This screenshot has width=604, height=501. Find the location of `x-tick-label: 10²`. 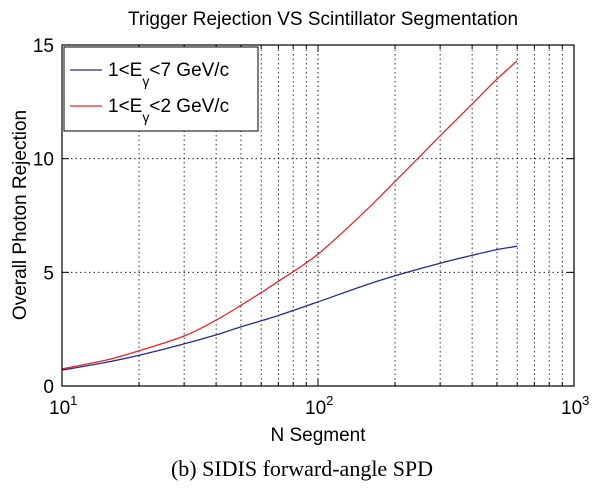

x-tick-label: 10² is located at coordinates (319, 406).